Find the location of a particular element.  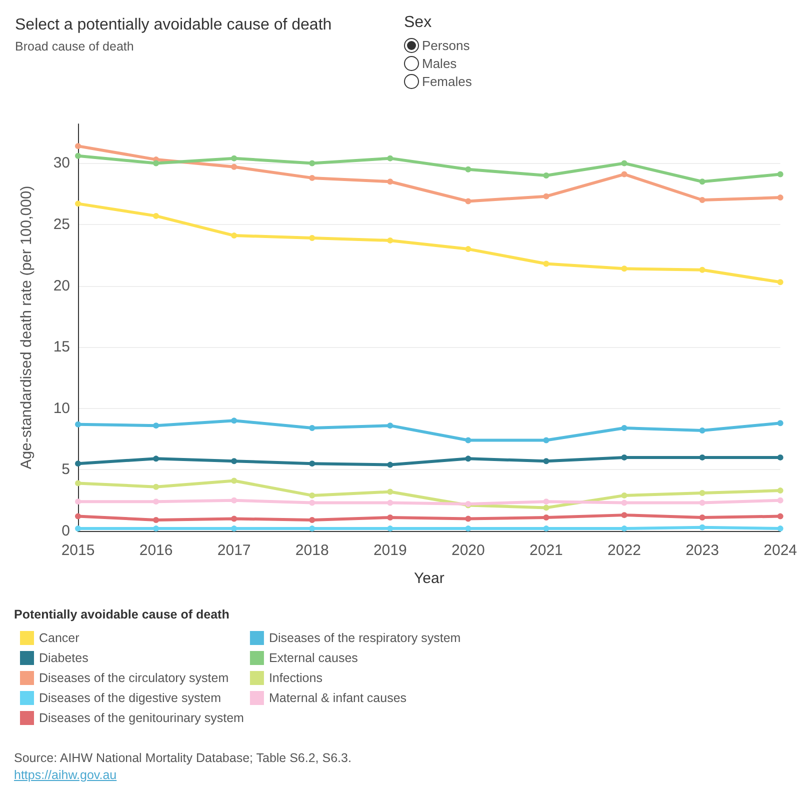

legend-title: Potentially avoidable cause of death is located at coordinates (122, 615).